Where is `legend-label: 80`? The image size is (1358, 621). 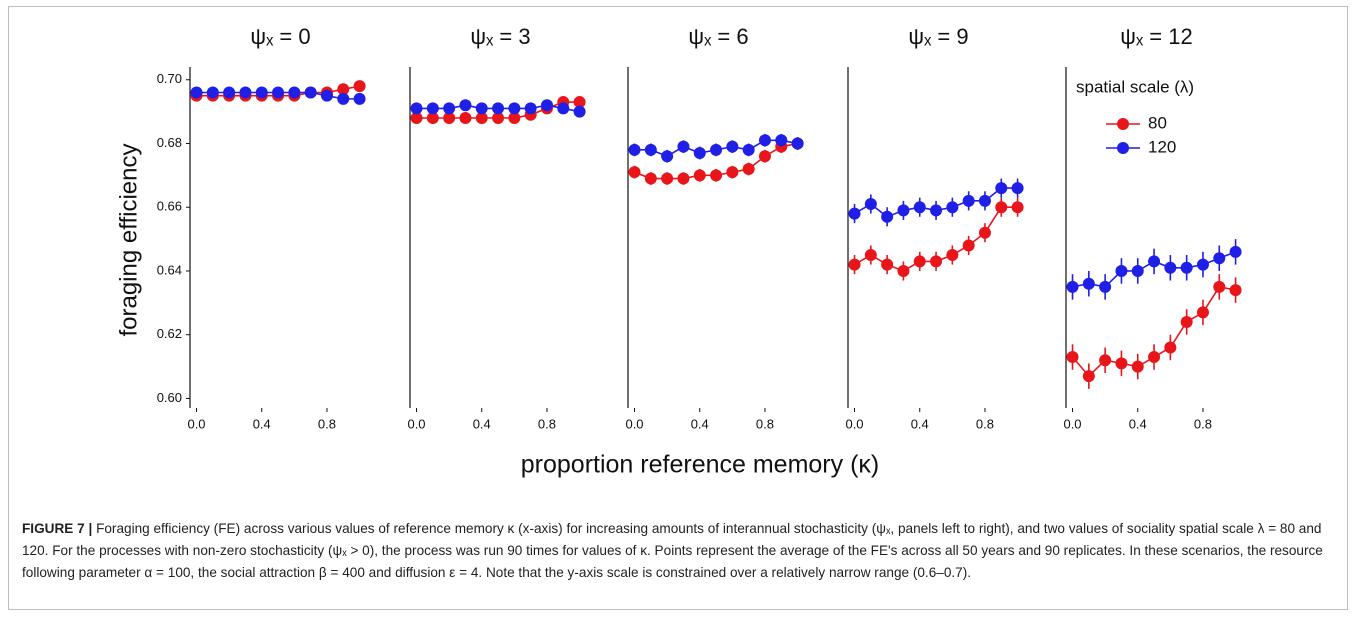 legend-label: 80 is located at coordinates (1157, 122).